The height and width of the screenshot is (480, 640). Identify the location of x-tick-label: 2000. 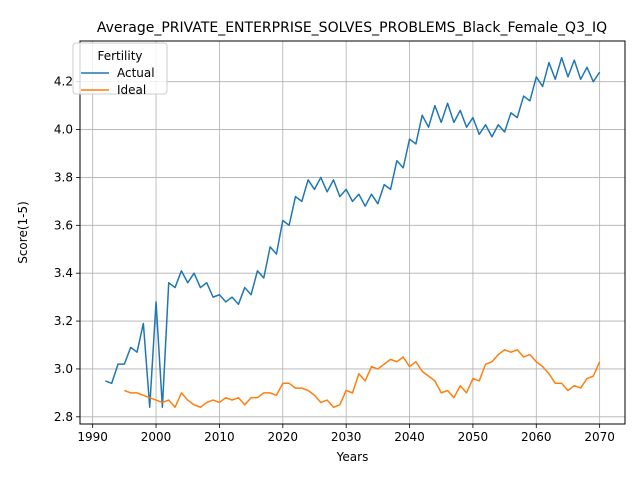
(156, 437).